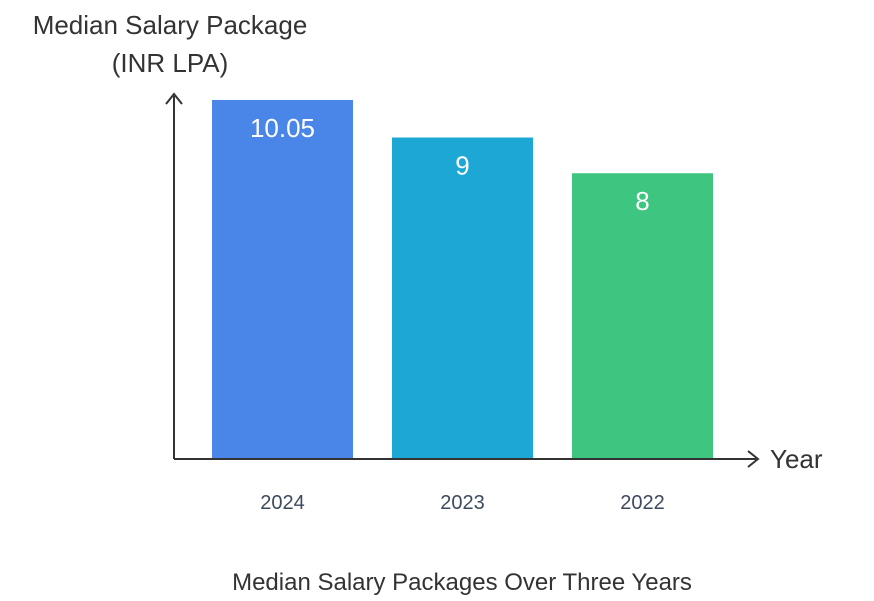 The height and width of the screenshot is (601, 874). I want to click on bar-2024, so click(282, 279).